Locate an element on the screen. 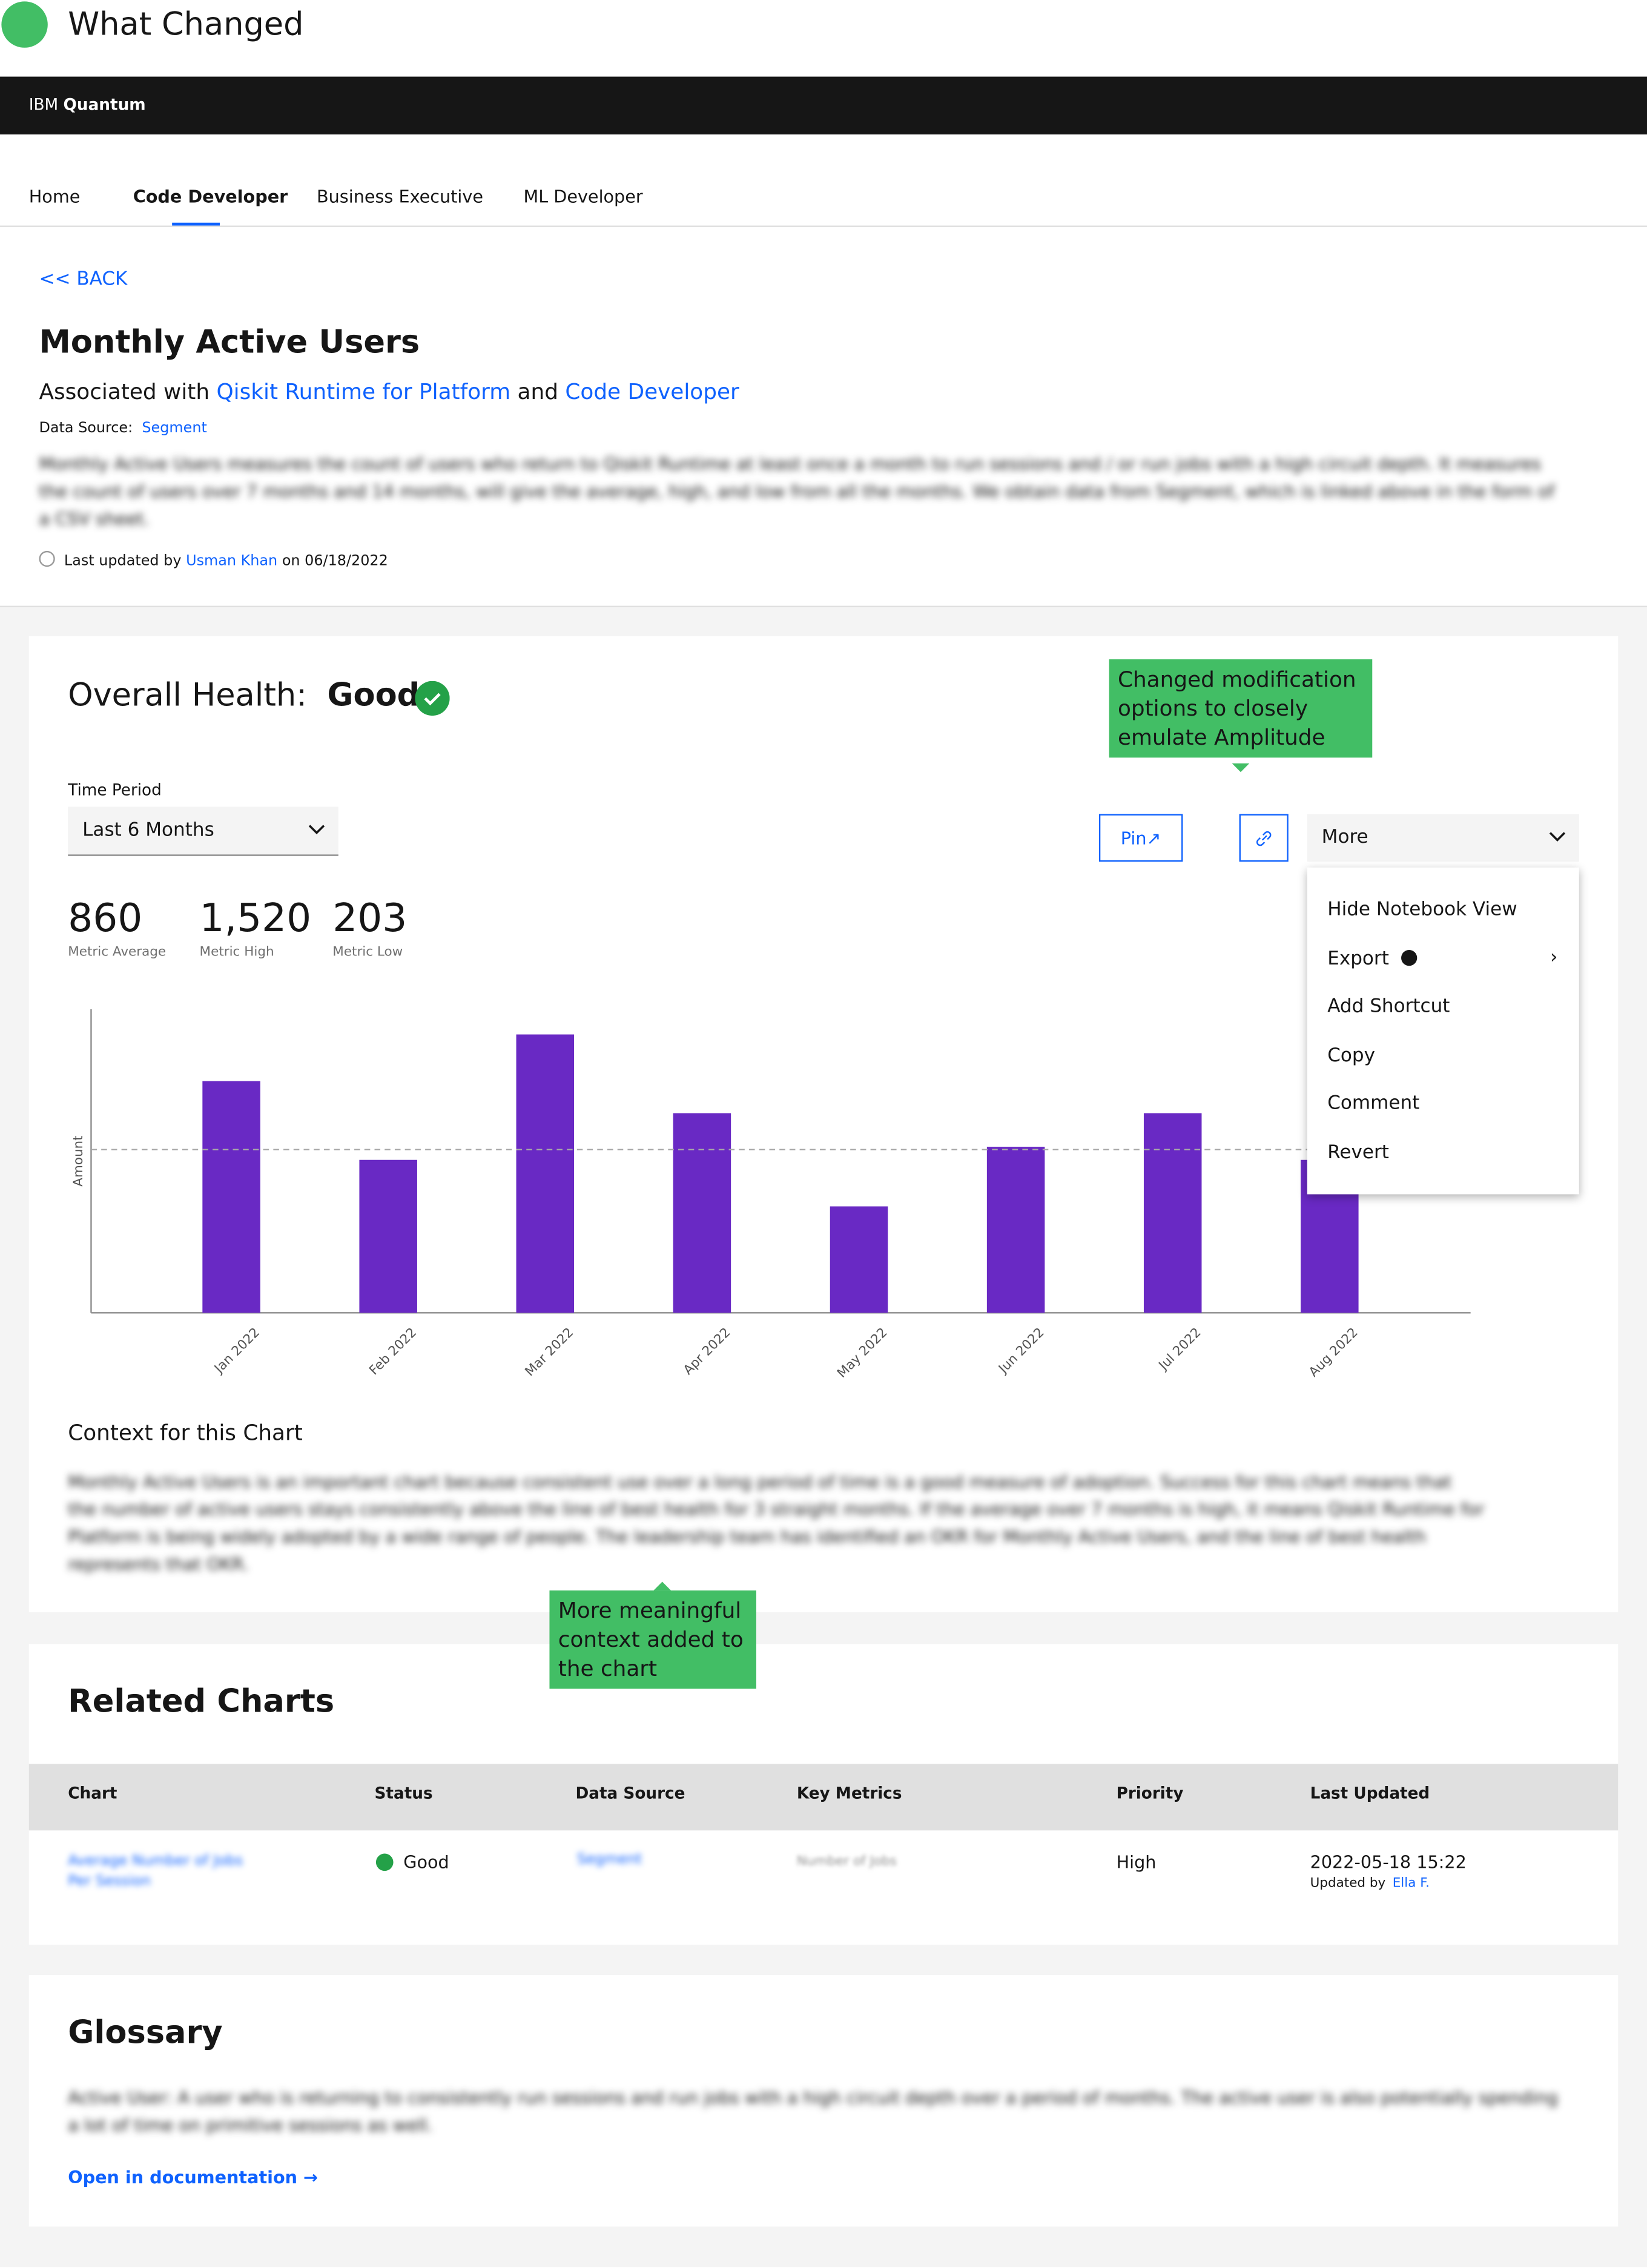 The width and height of the screenshot is (1647, 2268). pin-label: Pin is located at coordinates (1133, 838).